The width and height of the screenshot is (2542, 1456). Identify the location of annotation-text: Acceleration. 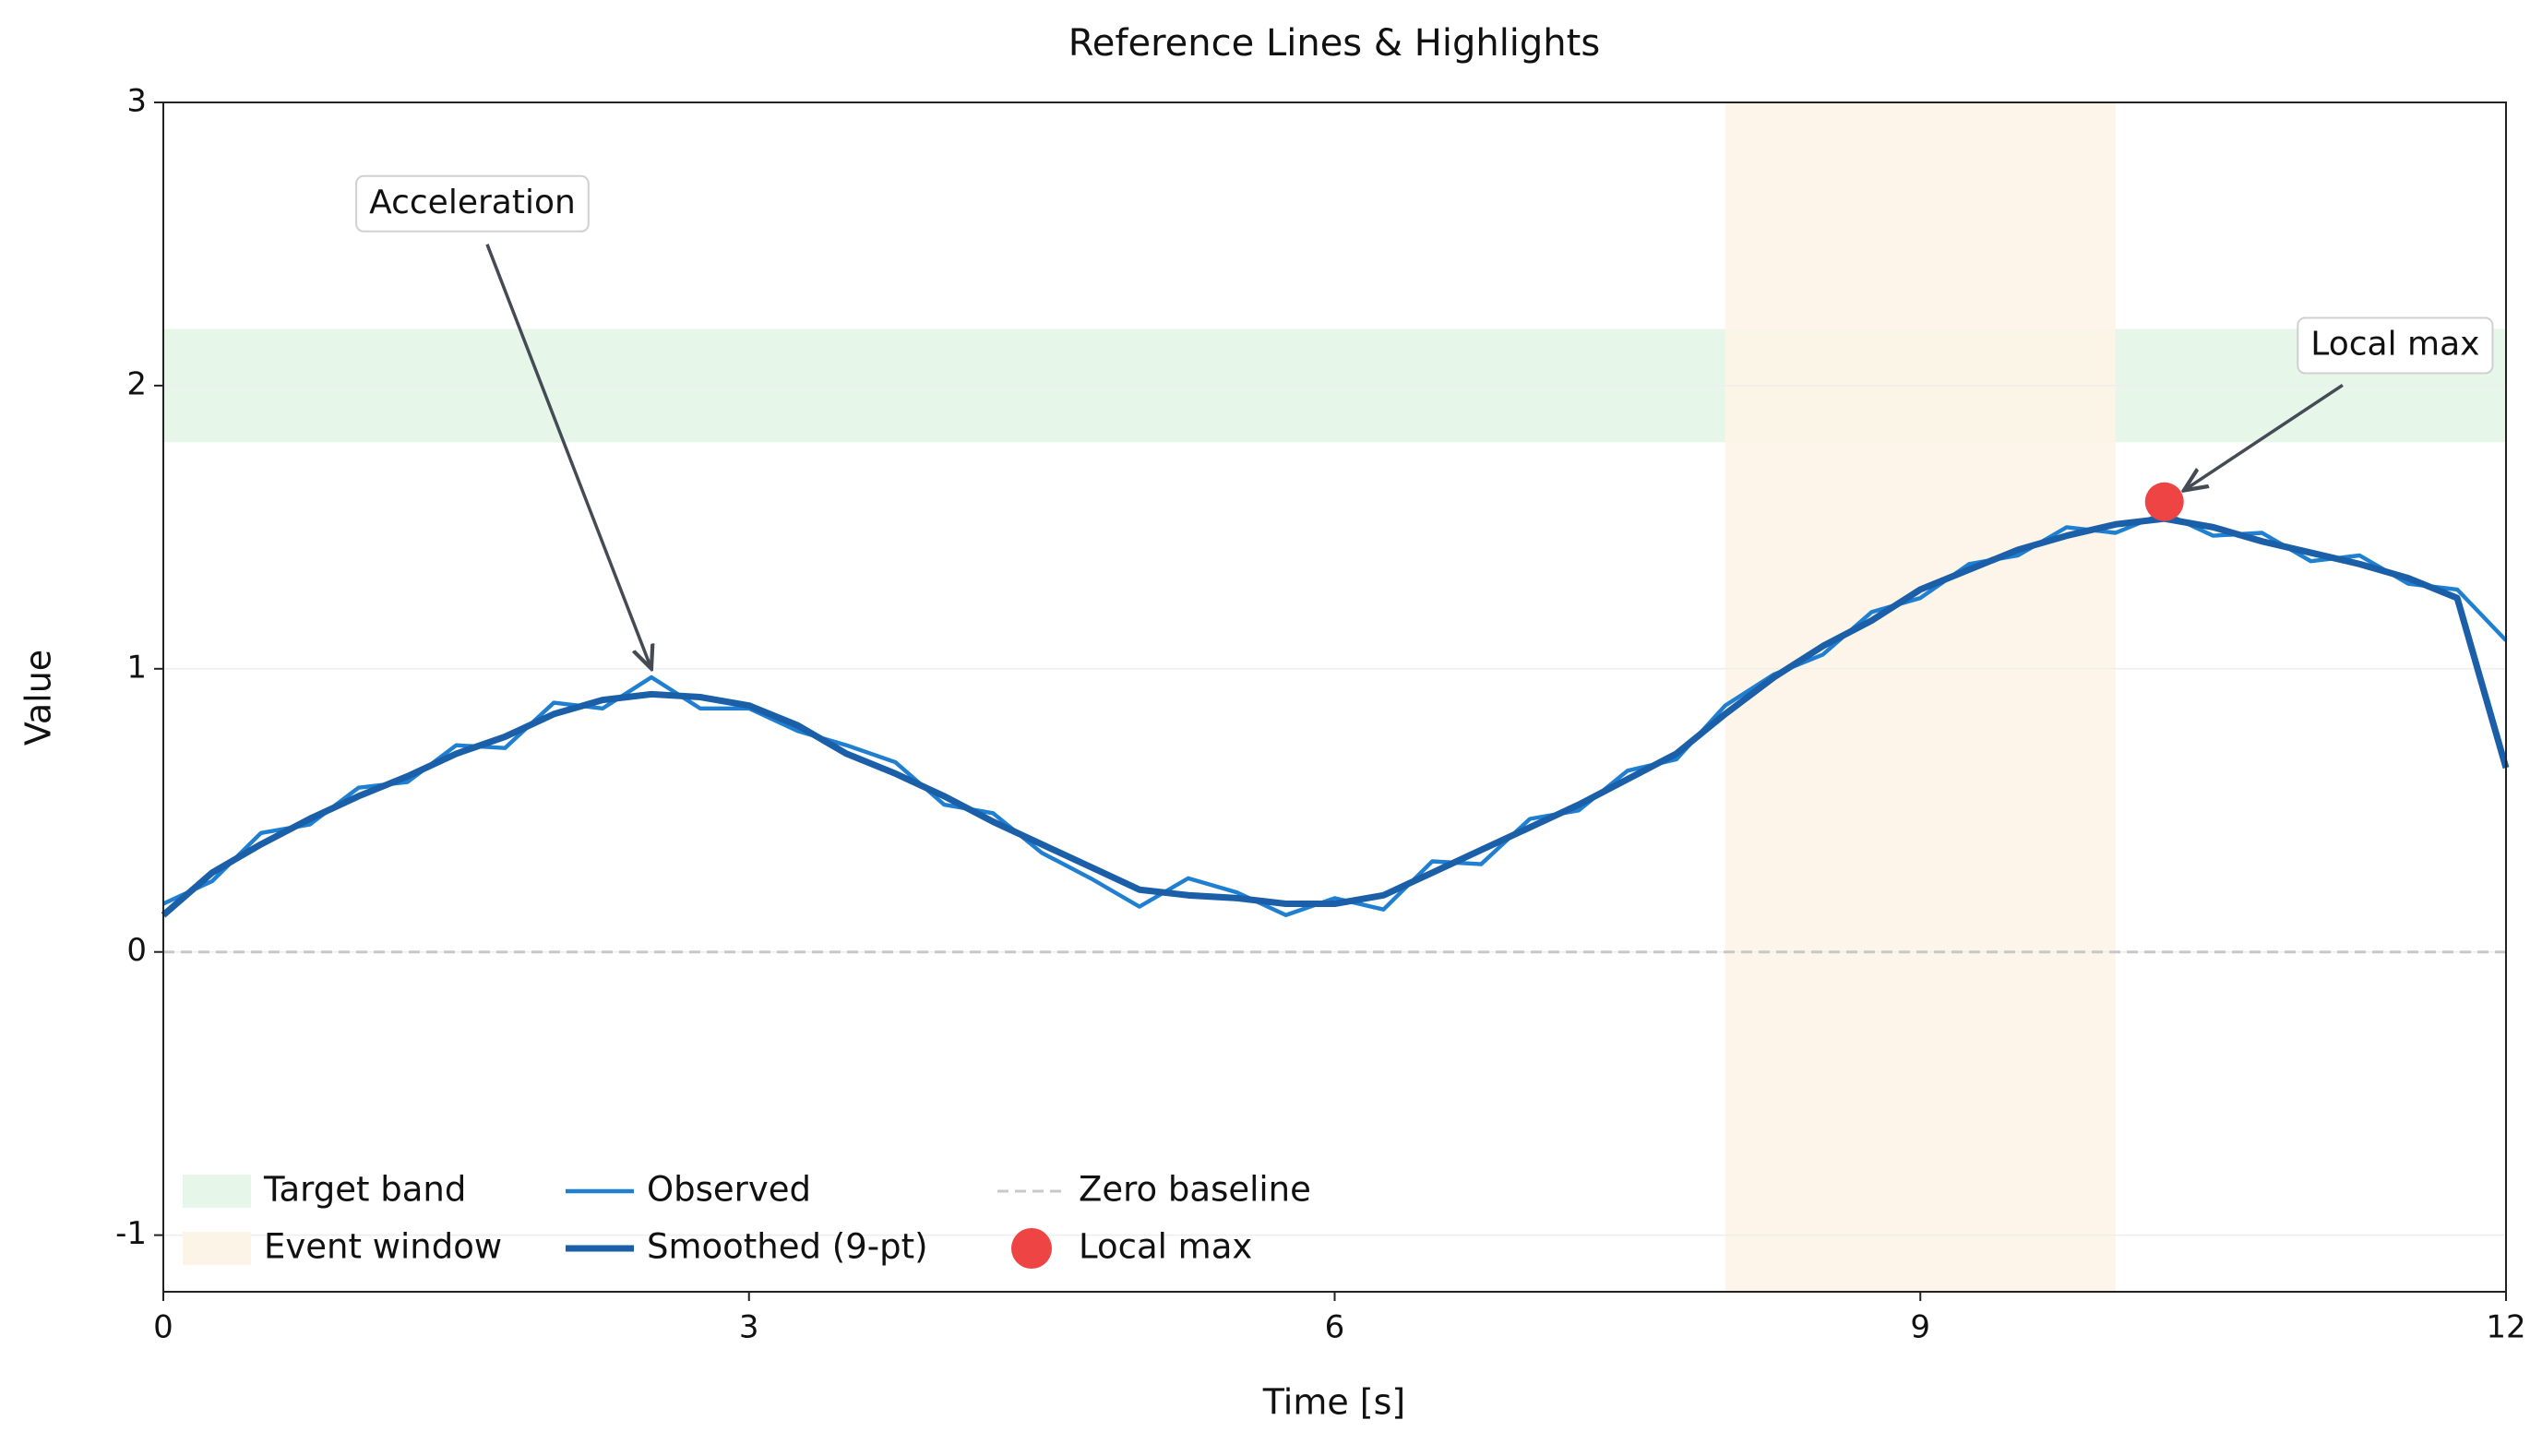
(472, 202).